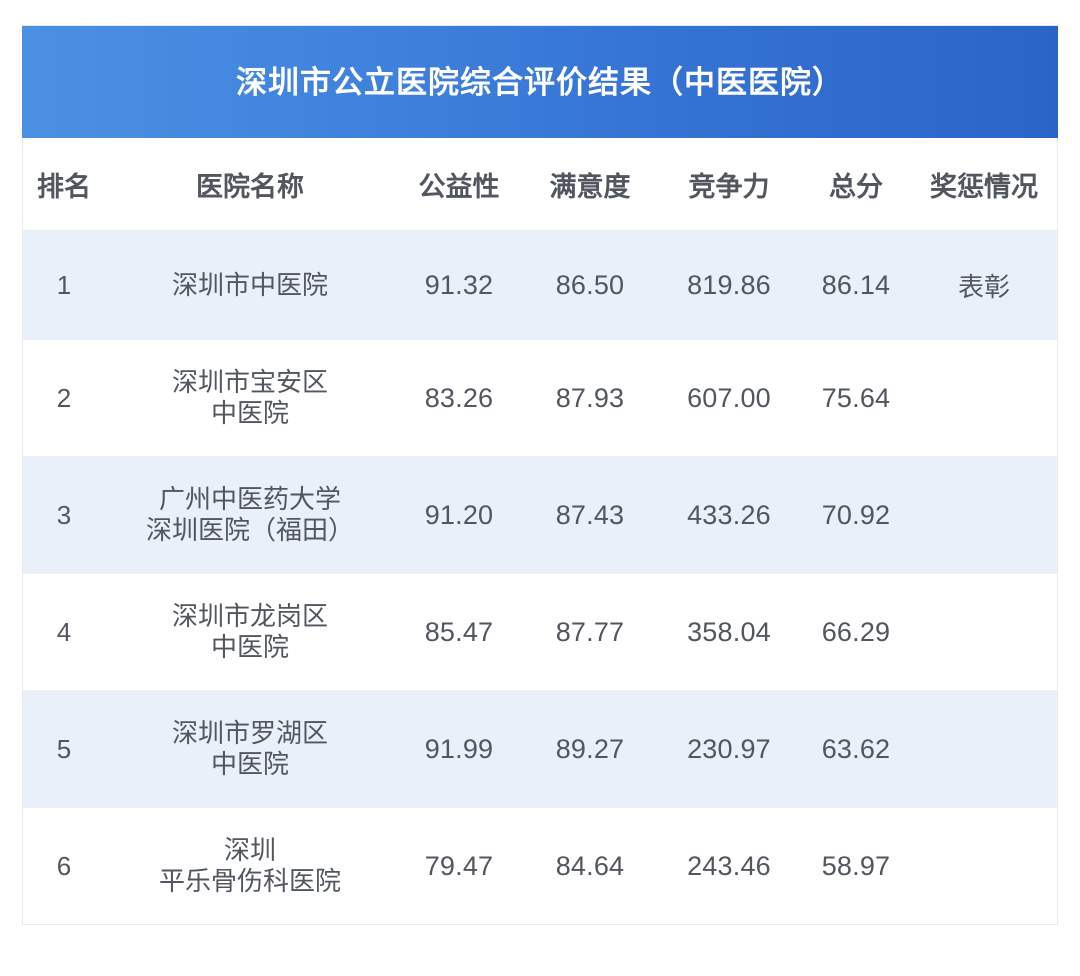 This screenshot has width=1080, height=976. I want to click on cell-rank: 4, so click(64, 631).